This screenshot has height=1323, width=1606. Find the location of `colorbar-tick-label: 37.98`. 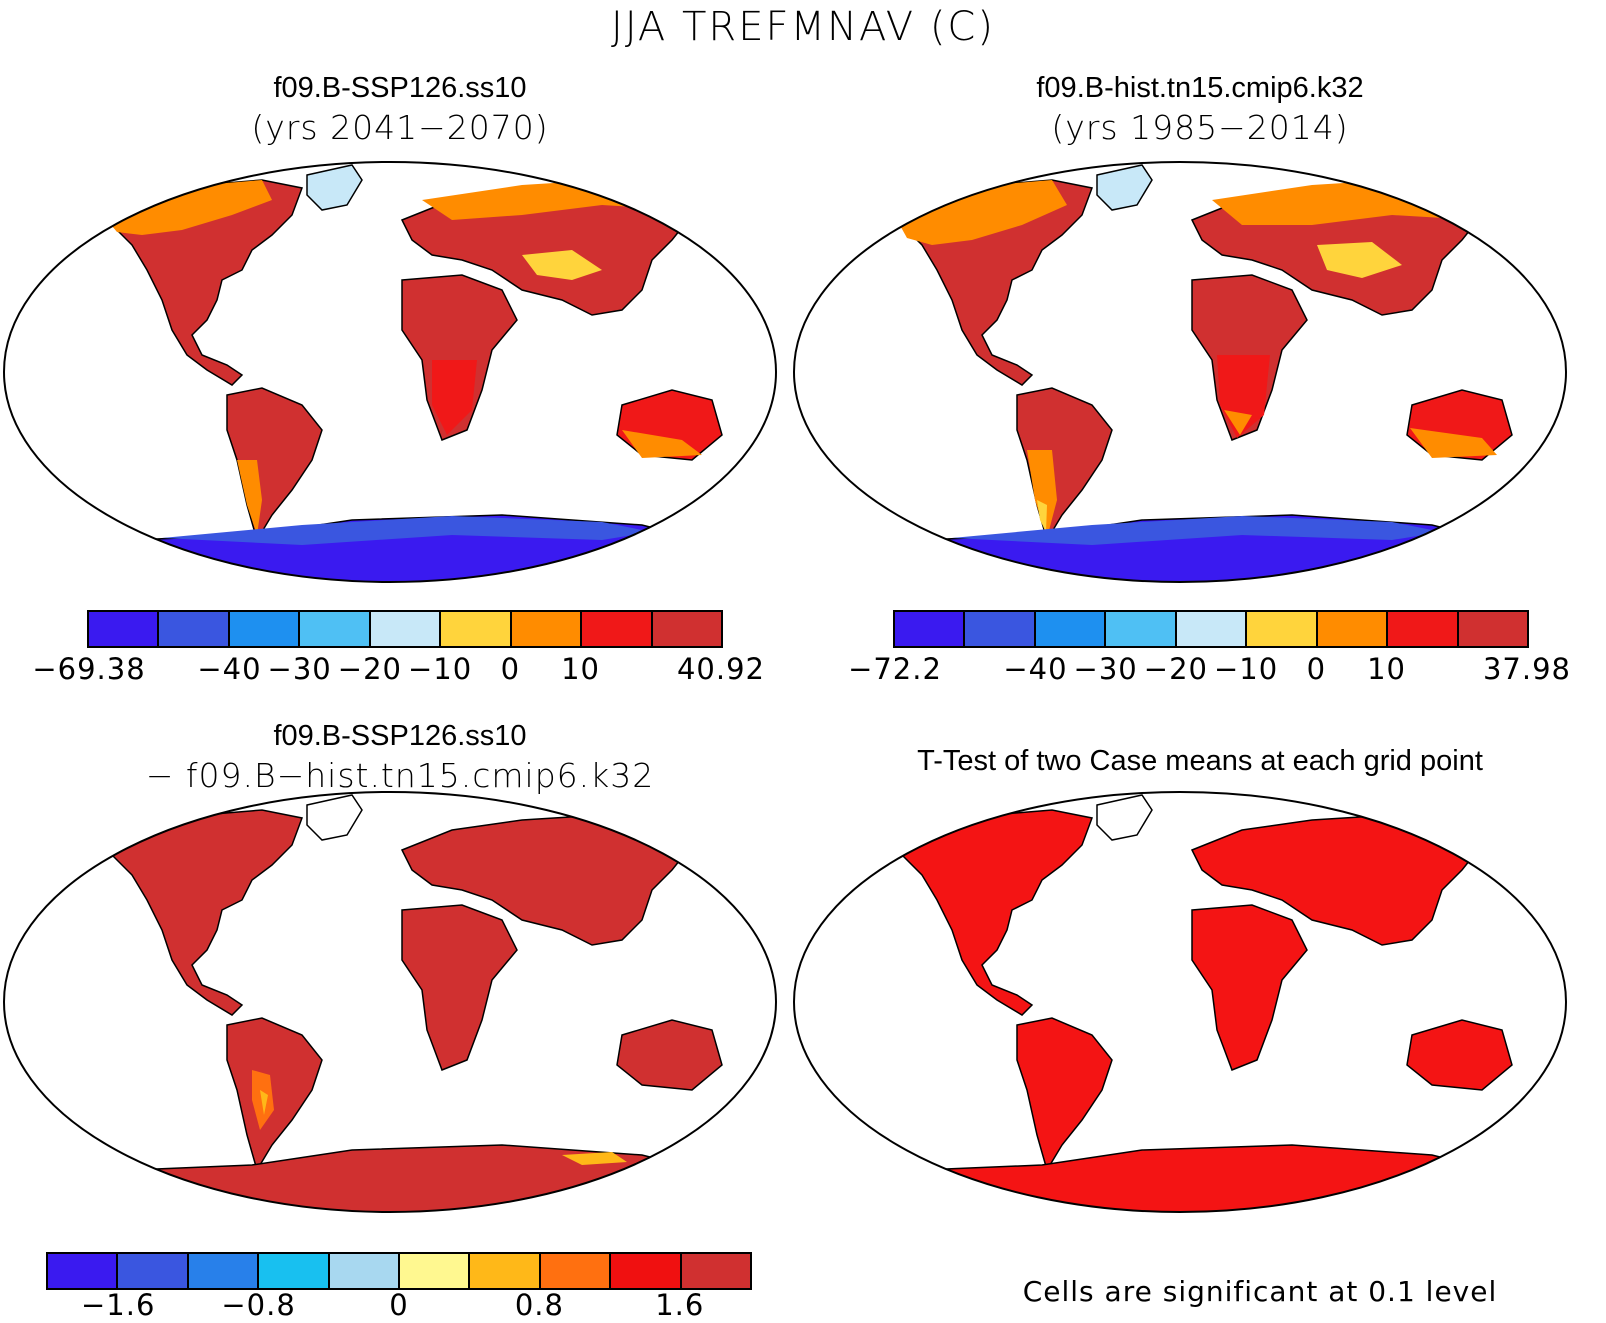

colorbar-tick-label: 37.98 is located at coordinates (1527, 669).